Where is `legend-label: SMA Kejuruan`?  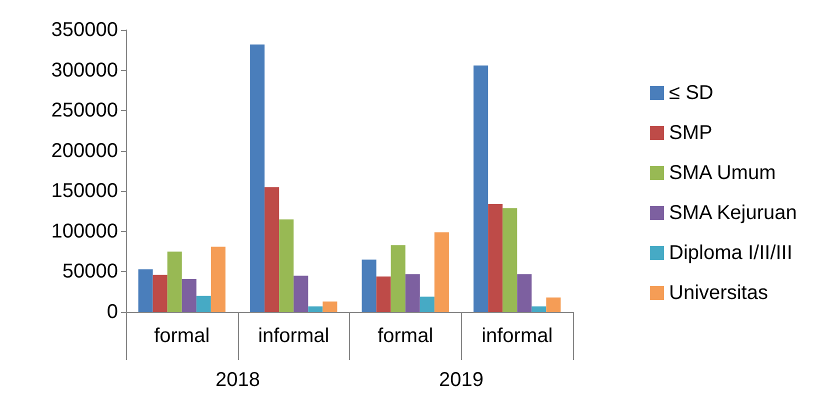
legend-label: SMA Kejuruan is located at coordinates (733, 213).